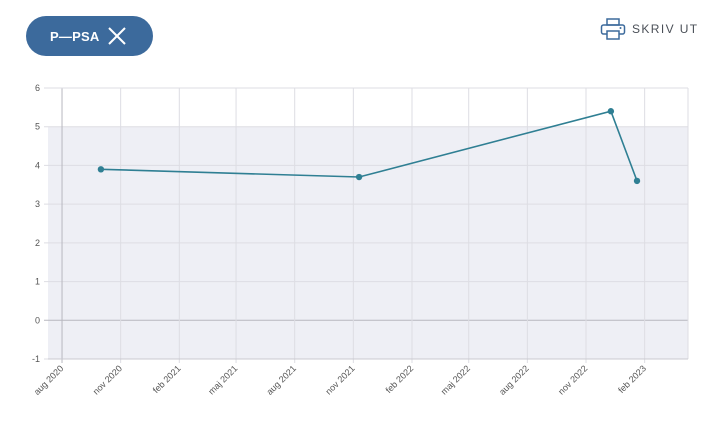 Image resolution: width=720 pixels, height=429 pixels. What do you see at coordinates (167, 379) in the screenshot?
I see `x-tick-label: feb 2021` at bounding box center [167, 379].